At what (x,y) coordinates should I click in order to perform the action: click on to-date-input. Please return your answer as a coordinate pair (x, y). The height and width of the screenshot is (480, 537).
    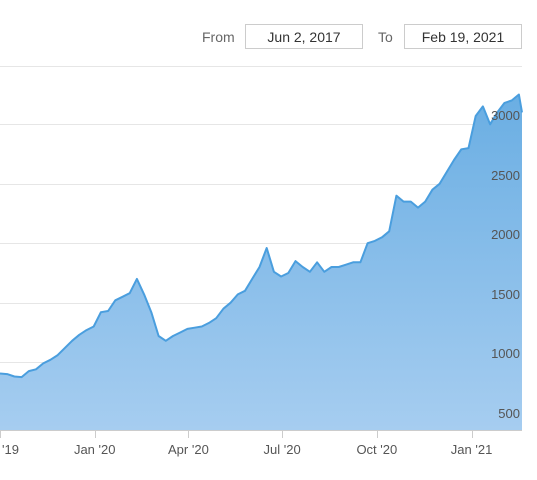
    Looking at the image, I should click on (463, 36).